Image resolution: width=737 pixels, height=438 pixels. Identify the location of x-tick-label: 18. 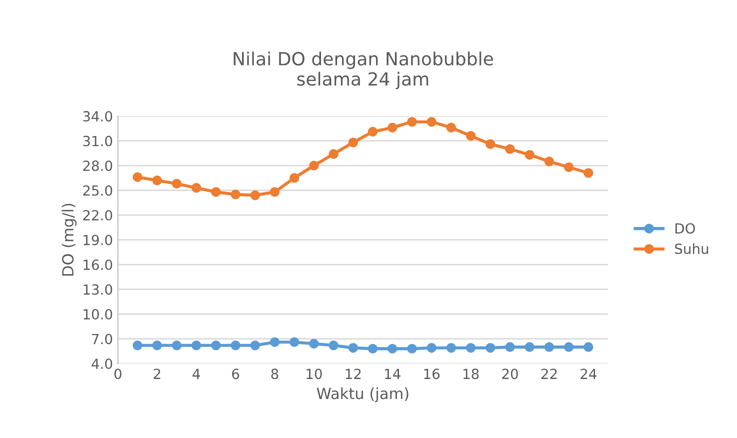
(471, 374).